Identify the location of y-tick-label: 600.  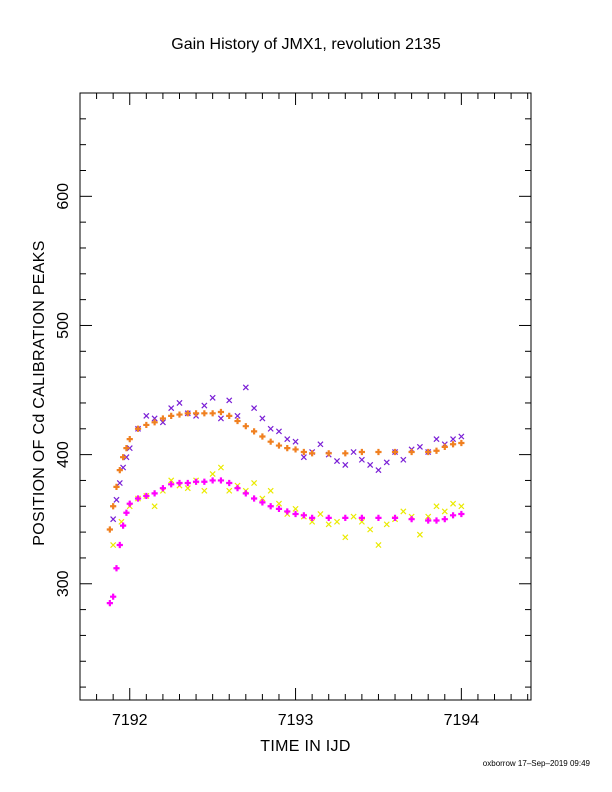
(63, 196).